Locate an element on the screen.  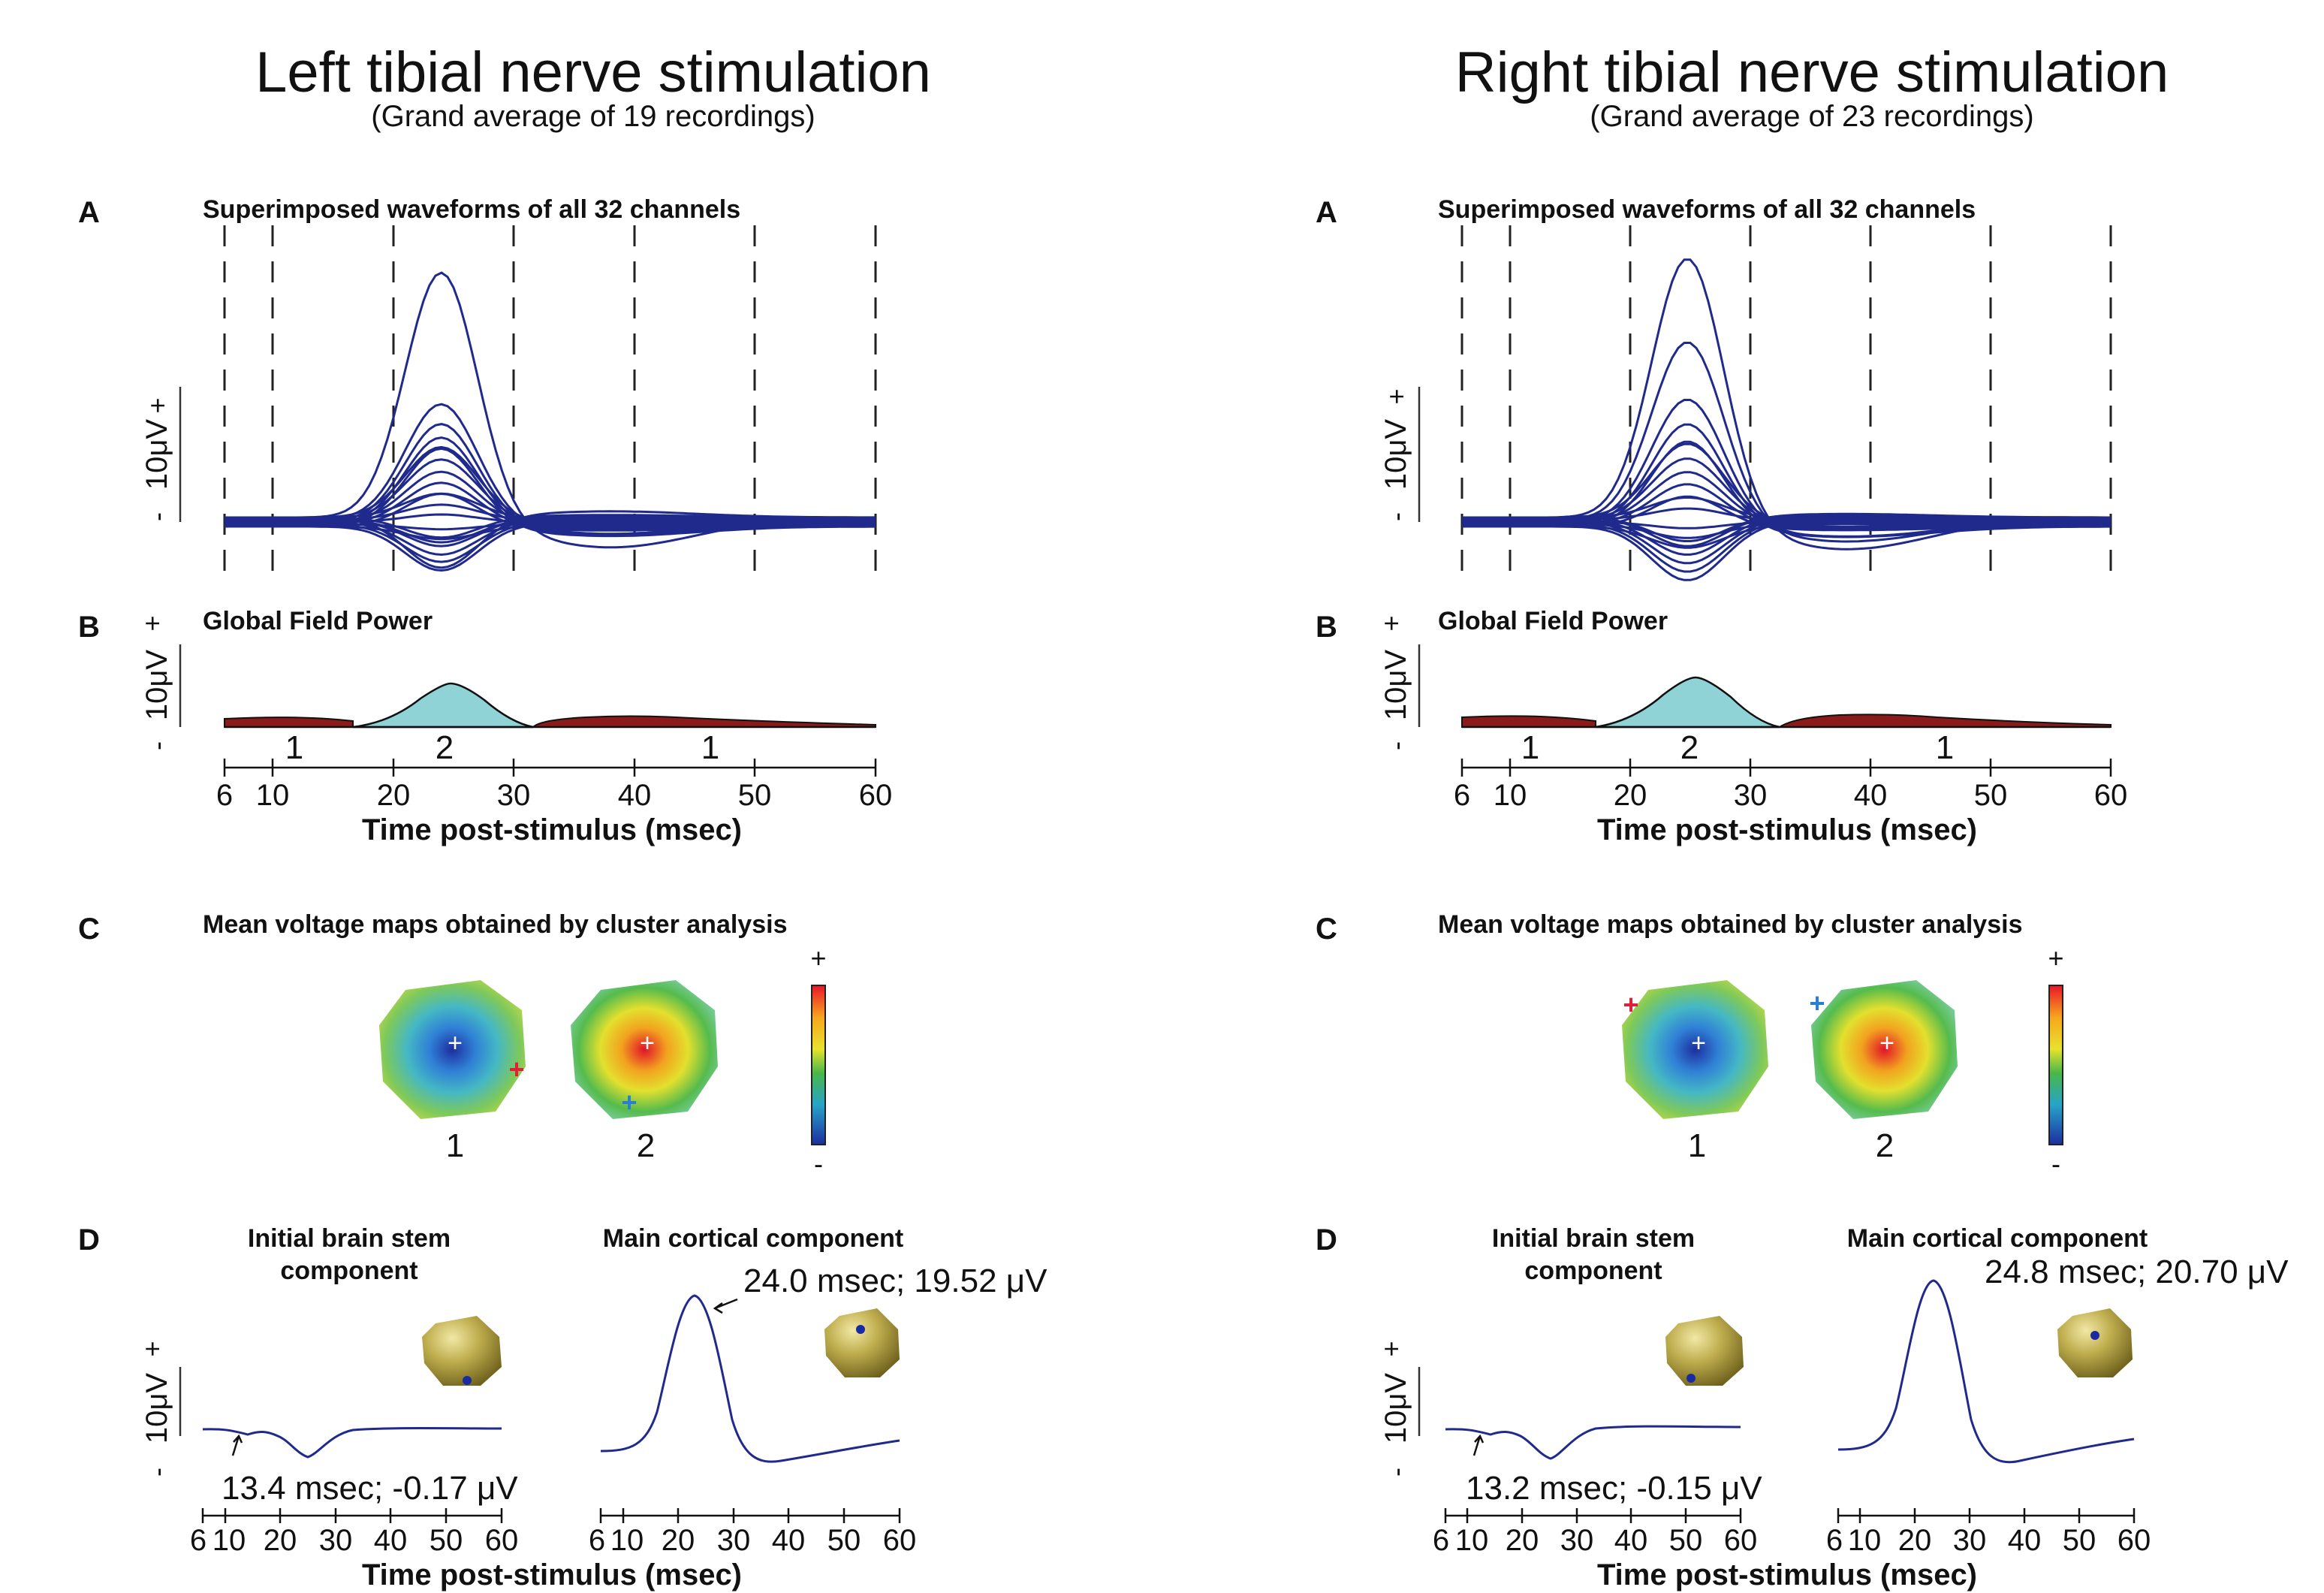
scale-bar-b: + 10μV - is located at coordinates (1398, 682).